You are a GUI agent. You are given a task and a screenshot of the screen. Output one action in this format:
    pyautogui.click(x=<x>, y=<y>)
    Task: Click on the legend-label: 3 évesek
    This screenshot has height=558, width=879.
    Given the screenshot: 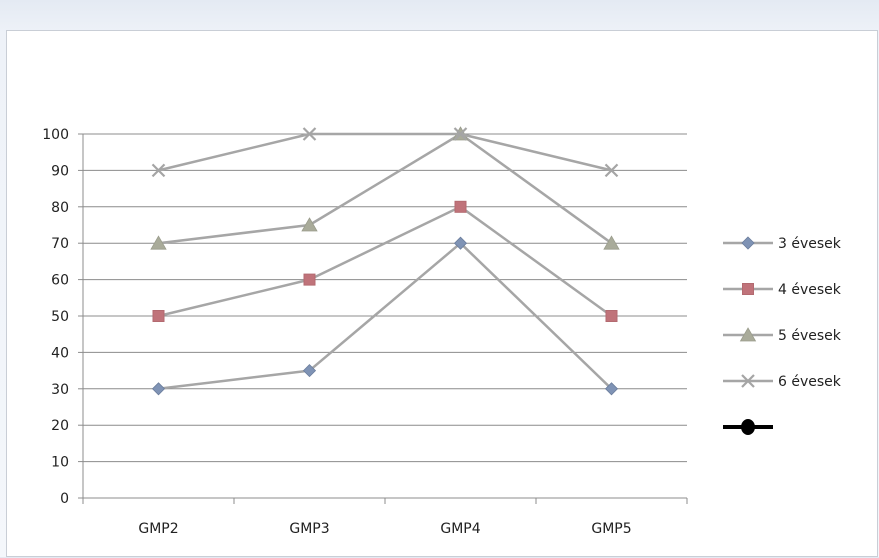 What is the action you would take?
    pyautogui.click(x=810, y=244)
    